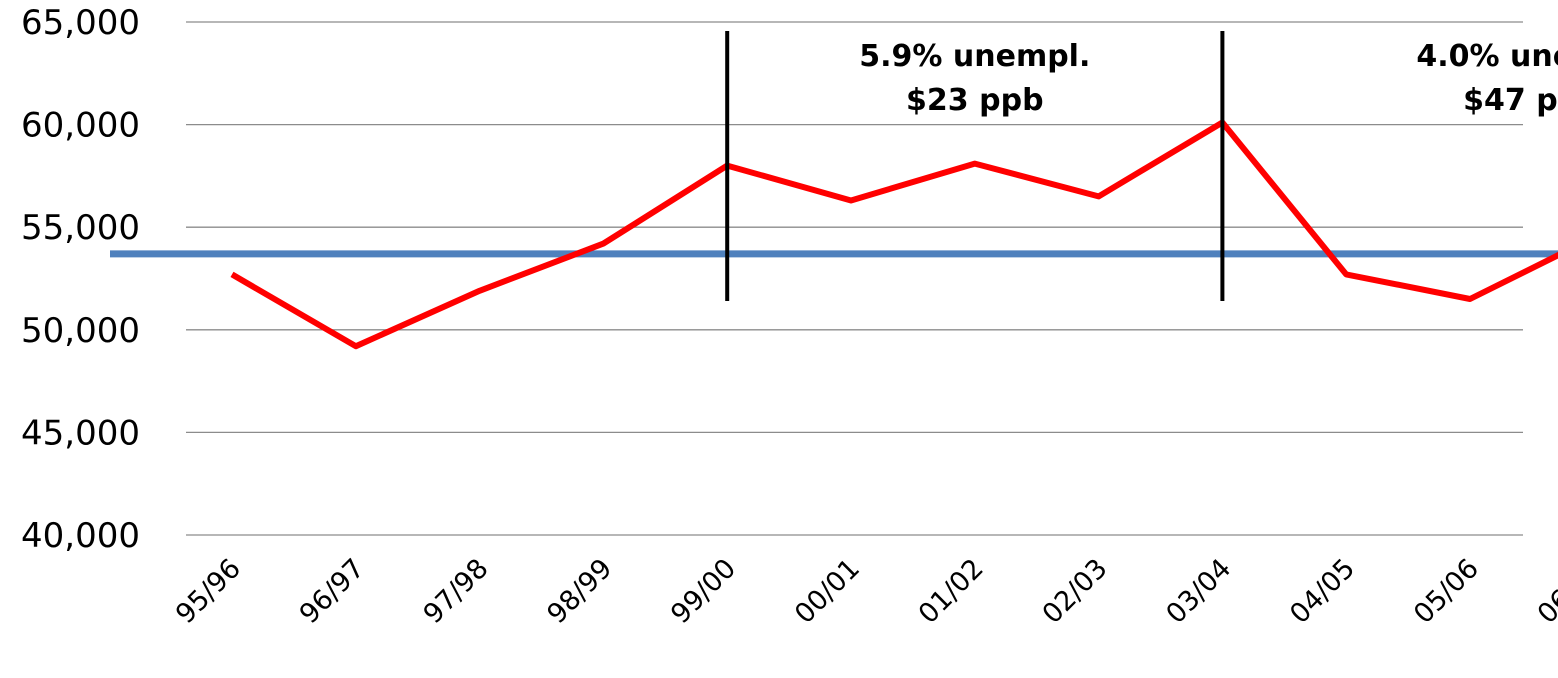 The width and height of the screenshot is (1558, 678). Describe the element at coordinates (1545, 591) in the screenshot. I see `x-tick-label: 06/07` at that location.